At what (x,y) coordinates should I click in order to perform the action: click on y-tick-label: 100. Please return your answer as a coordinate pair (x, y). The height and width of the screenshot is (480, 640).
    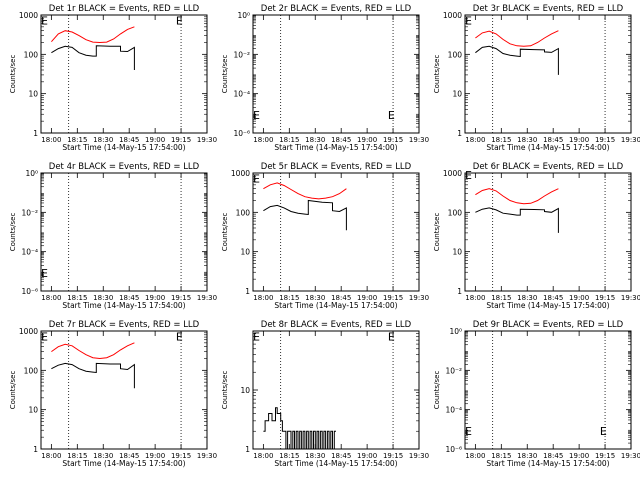
    Looking at the image, I should click on (31, 370).